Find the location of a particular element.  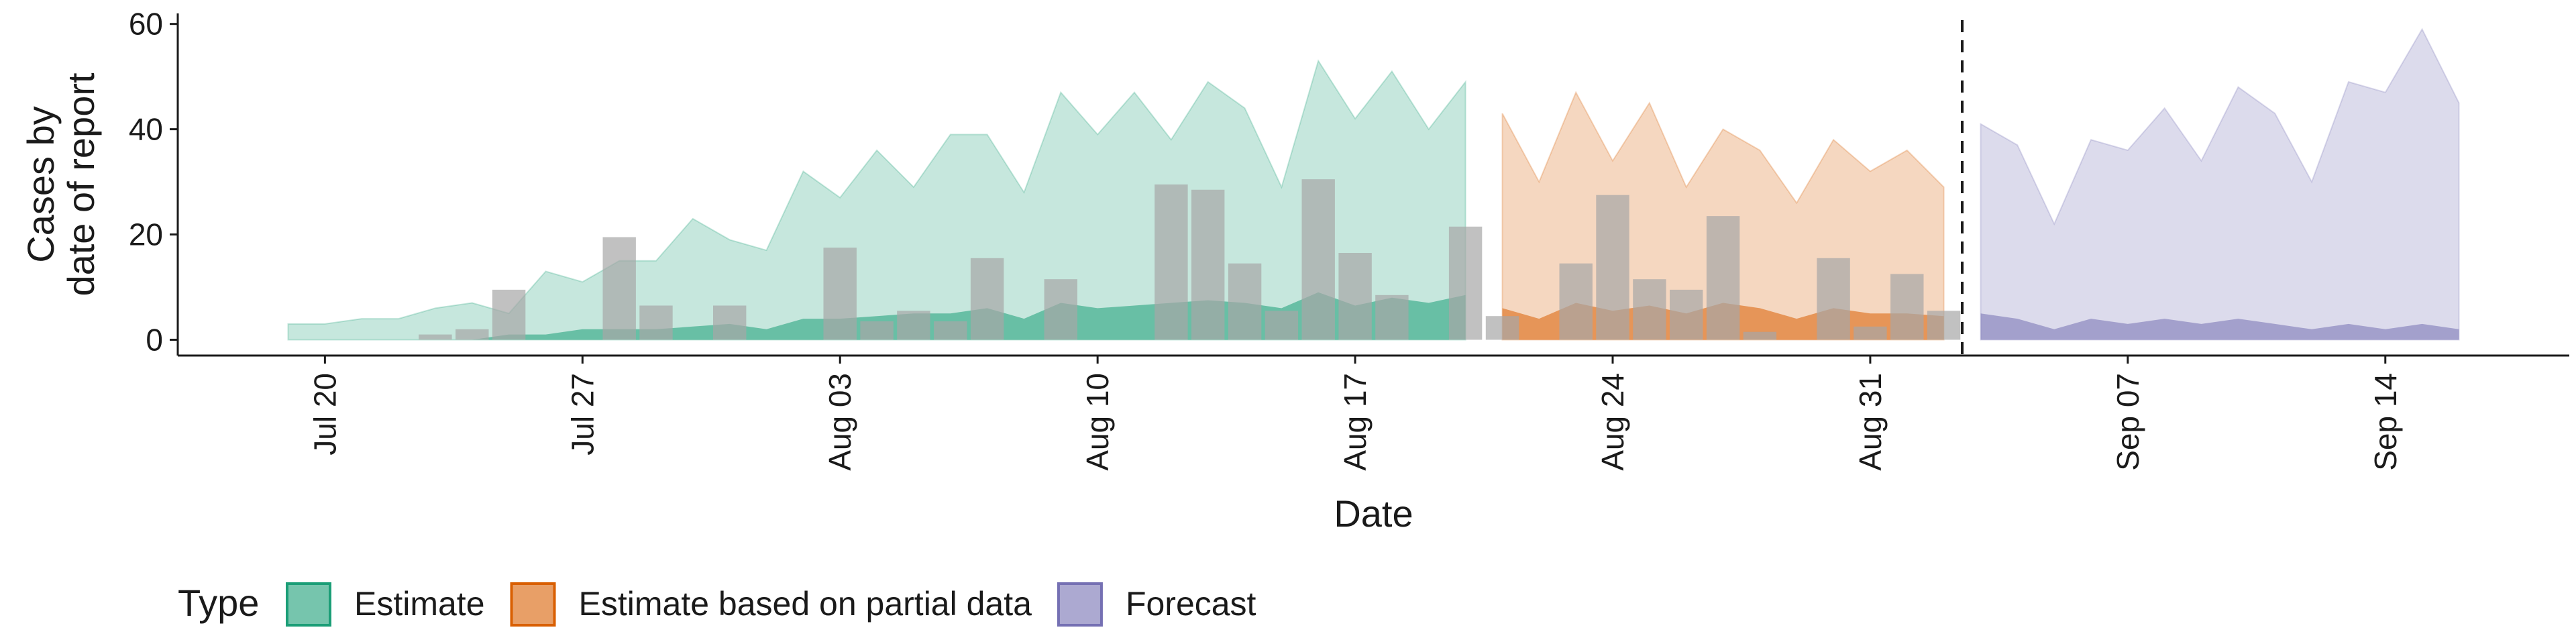

x-tick-label: Aug 17 is located at coordinates (1355, 422).